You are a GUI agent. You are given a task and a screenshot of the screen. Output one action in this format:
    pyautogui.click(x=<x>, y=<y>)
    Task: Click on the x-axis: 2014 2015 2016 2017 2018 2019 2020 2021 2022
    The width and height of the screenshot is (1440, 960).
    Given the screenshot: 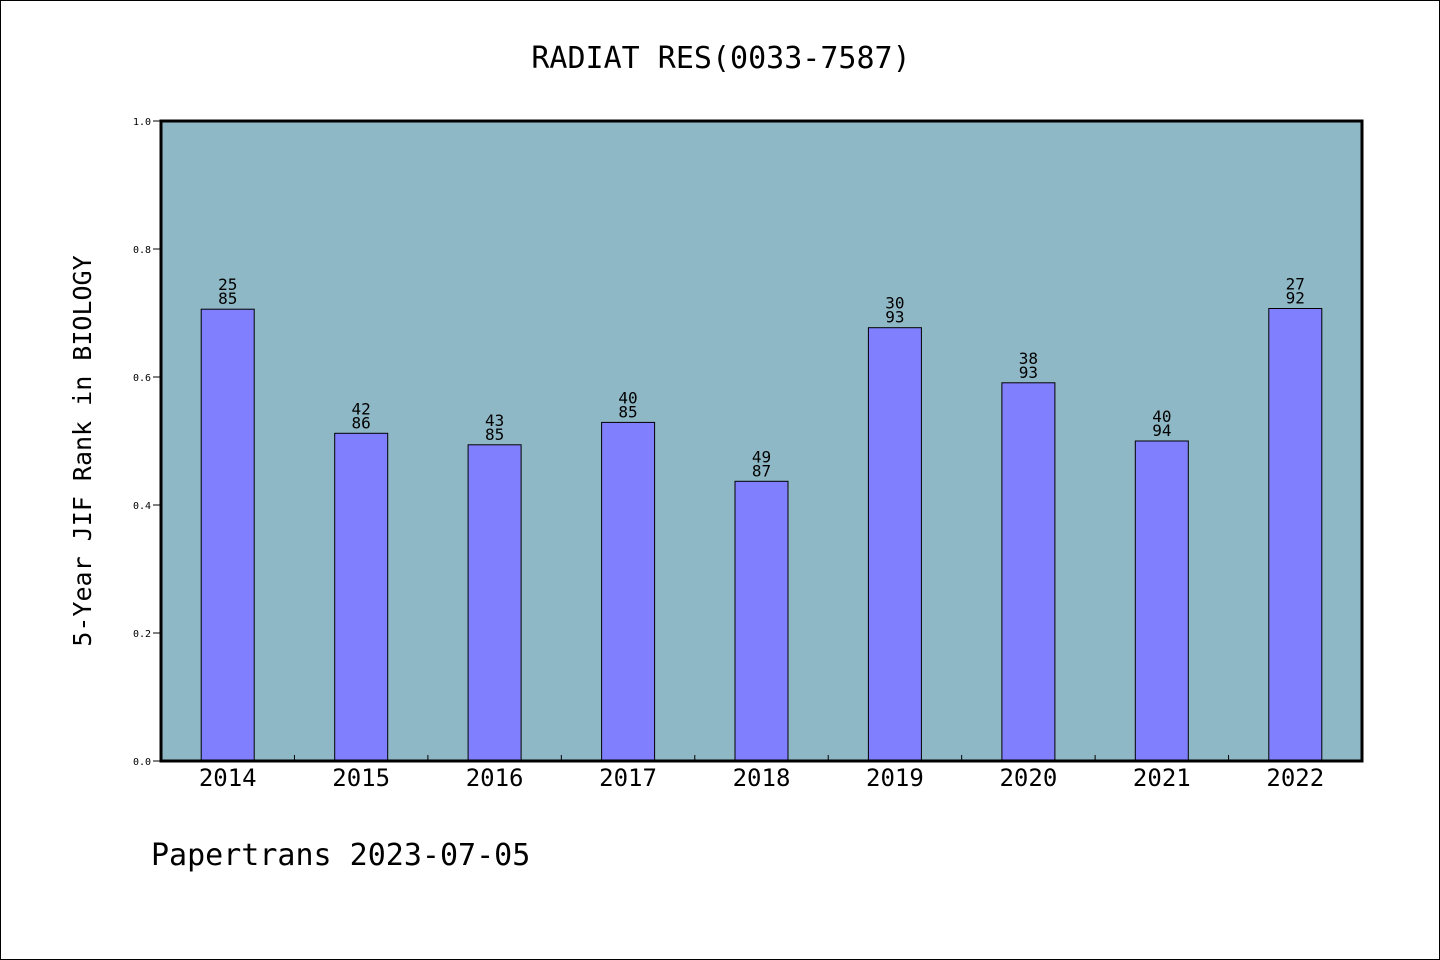 What is the action you would take?
    pyautogui.click(x=761, y=773)
    